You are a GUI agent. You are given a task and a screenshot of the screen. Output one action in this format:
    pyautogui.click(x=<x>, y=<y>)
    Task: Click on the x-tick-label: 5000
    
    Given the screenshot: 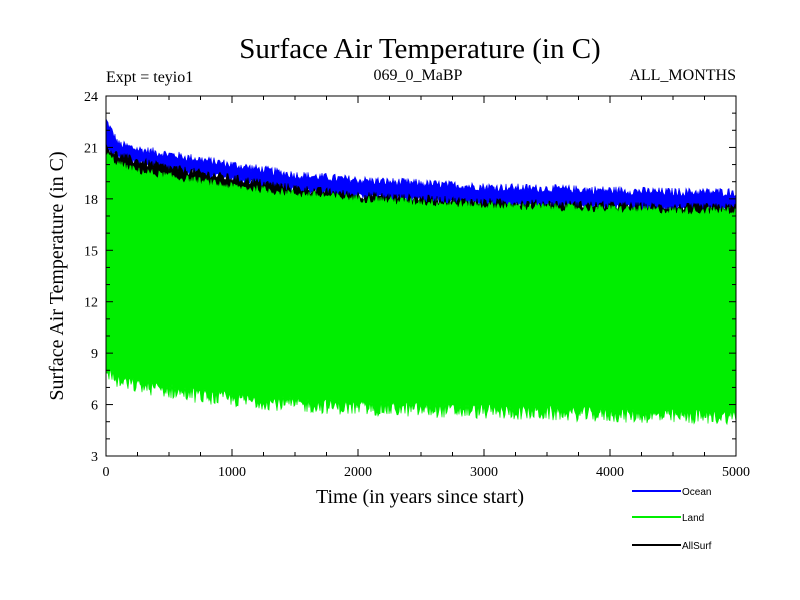 What is the action you would take?
    pyautogui.click(x=736, y=472)
    